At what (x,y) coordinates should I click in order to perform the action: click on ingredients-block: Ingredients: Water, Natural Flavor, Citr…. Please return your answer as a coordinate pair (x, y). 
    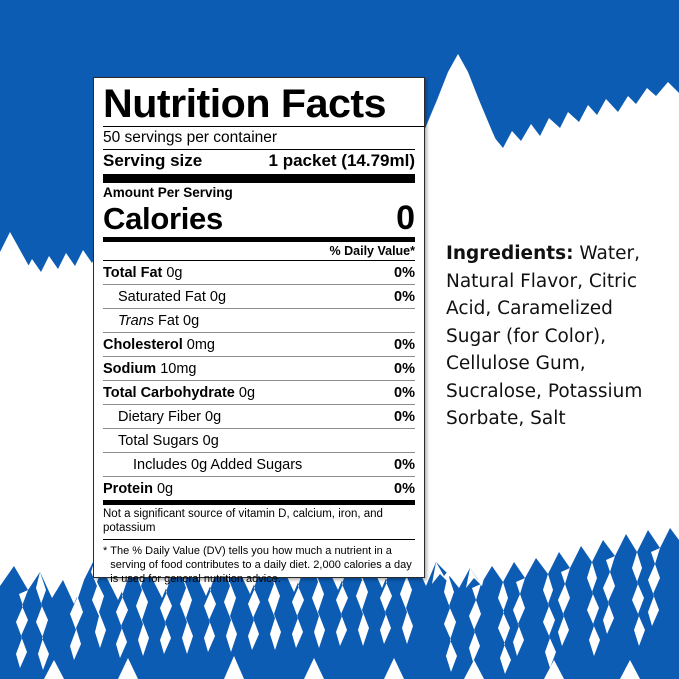
    Looking at the image, I should click on (557, 336).